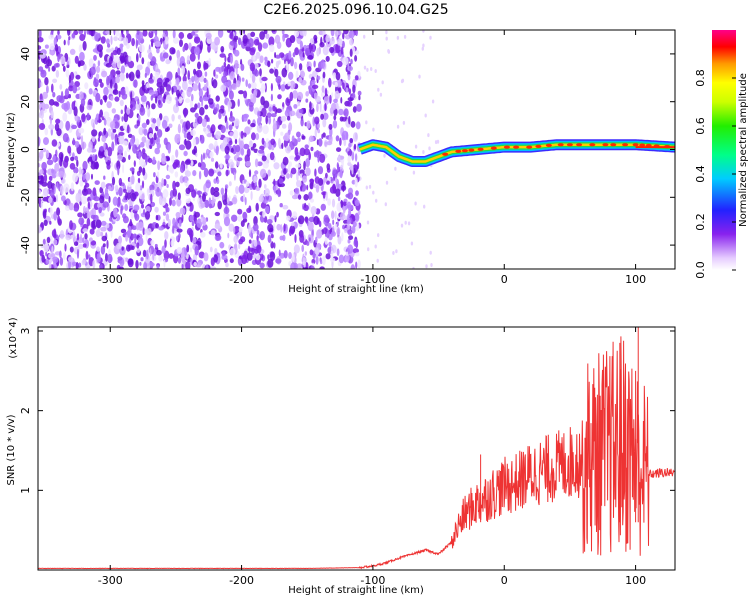 Image resolution: width=750 pixels, height=600 pixels. Describe the element at coordinates (25, 149) in the screenshot. I see `y-tick-label: 0` at that location.